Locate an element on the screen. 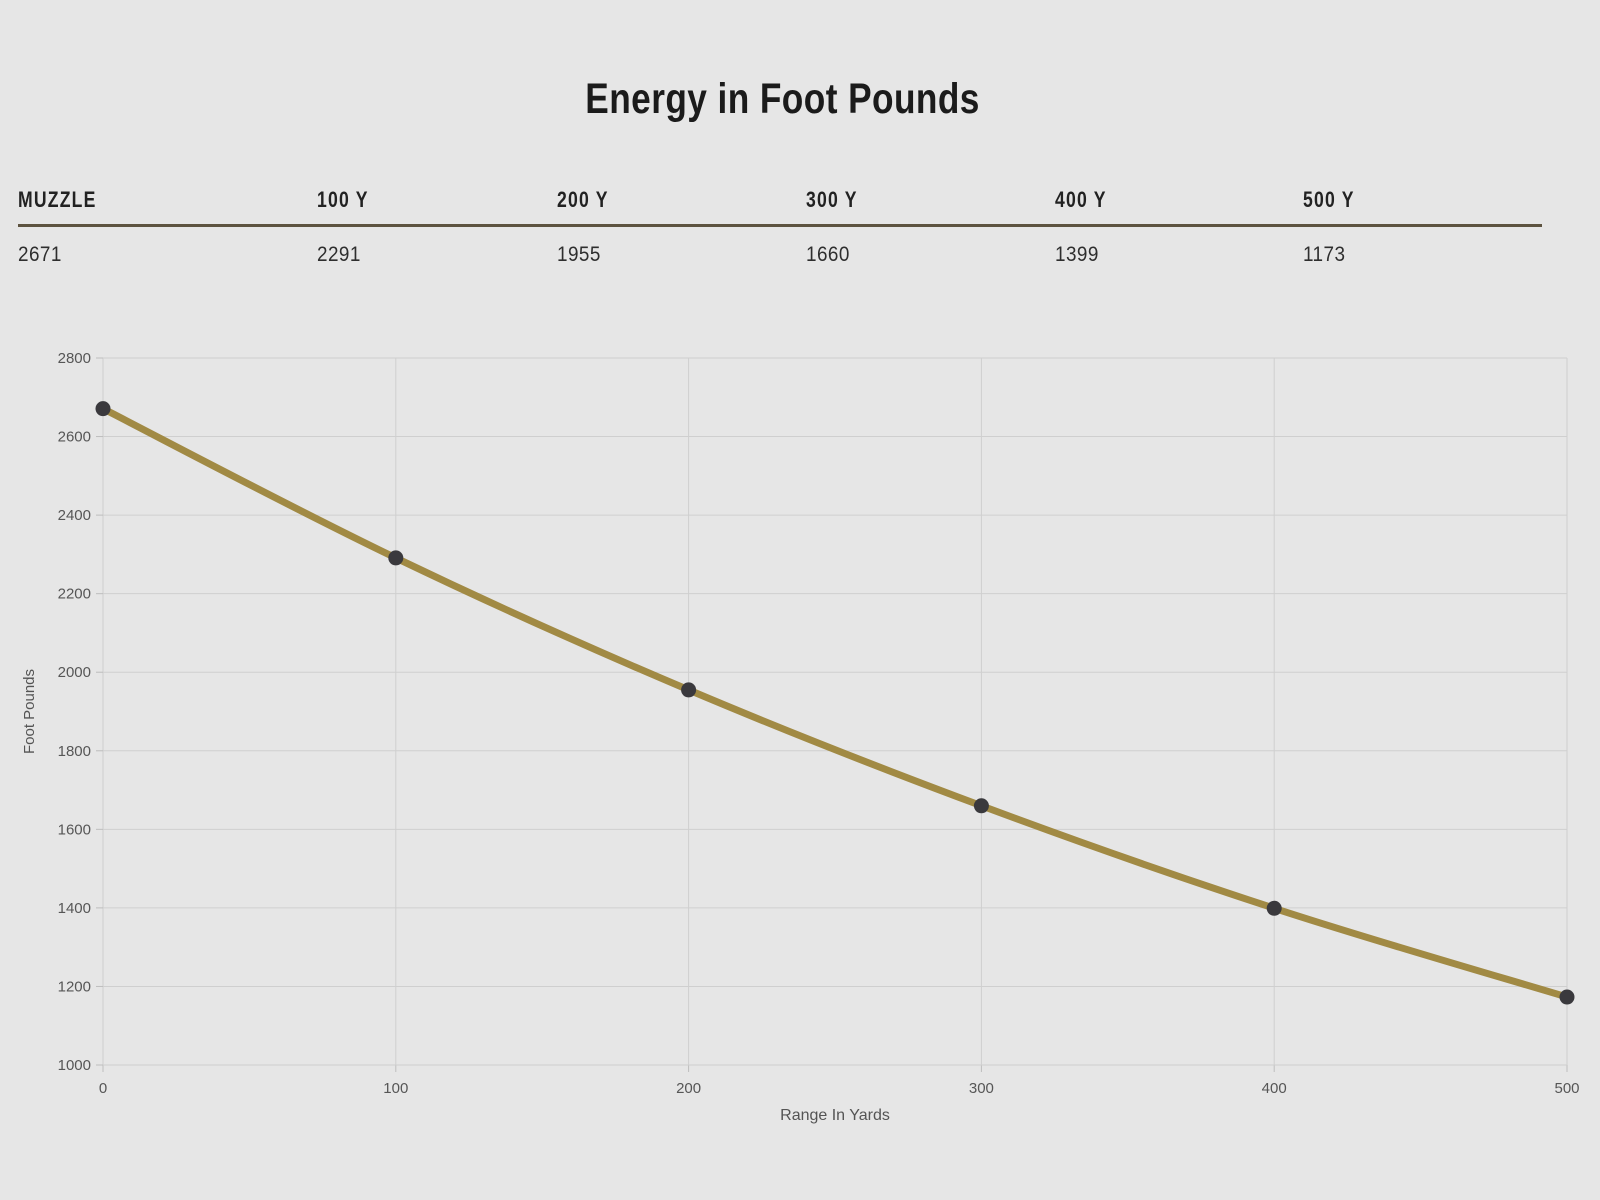  y-tick-label: 1400 is located at coordinates (74, 908).